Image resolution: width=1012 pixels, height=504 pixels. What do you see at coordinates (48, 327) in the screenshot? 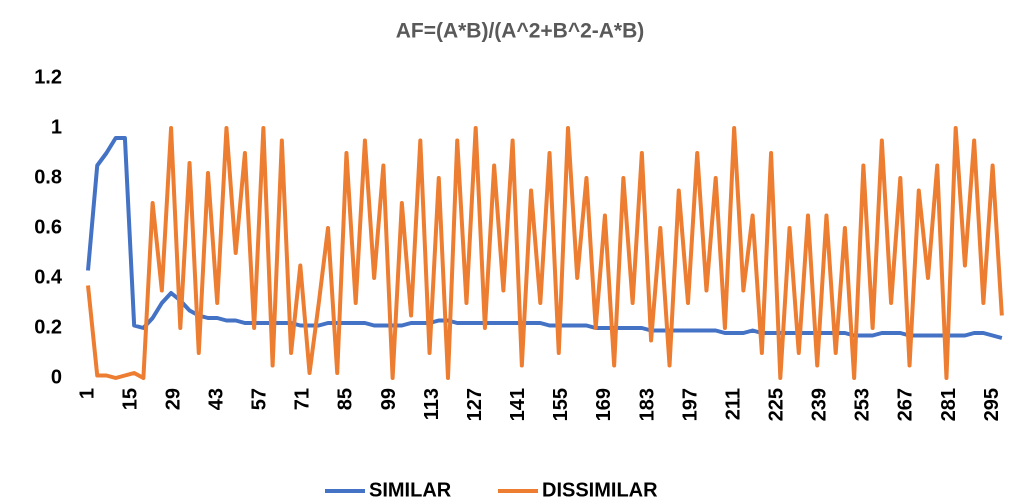
I see `y-tick-label: 0.2` at bounding box center [48, 327].